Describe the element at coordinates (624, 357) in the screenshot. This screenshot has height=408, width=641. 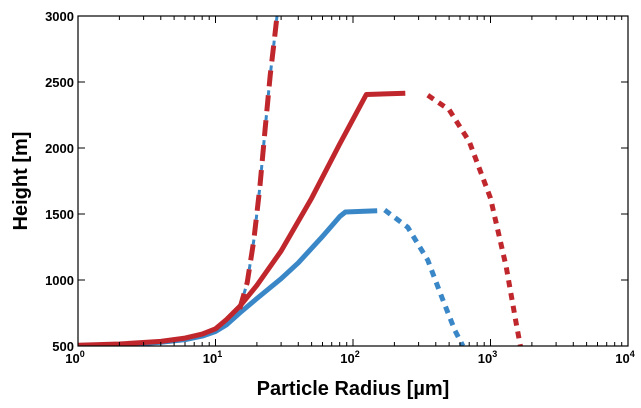
I see `x-tick-label-4: 10⁴` at that location.